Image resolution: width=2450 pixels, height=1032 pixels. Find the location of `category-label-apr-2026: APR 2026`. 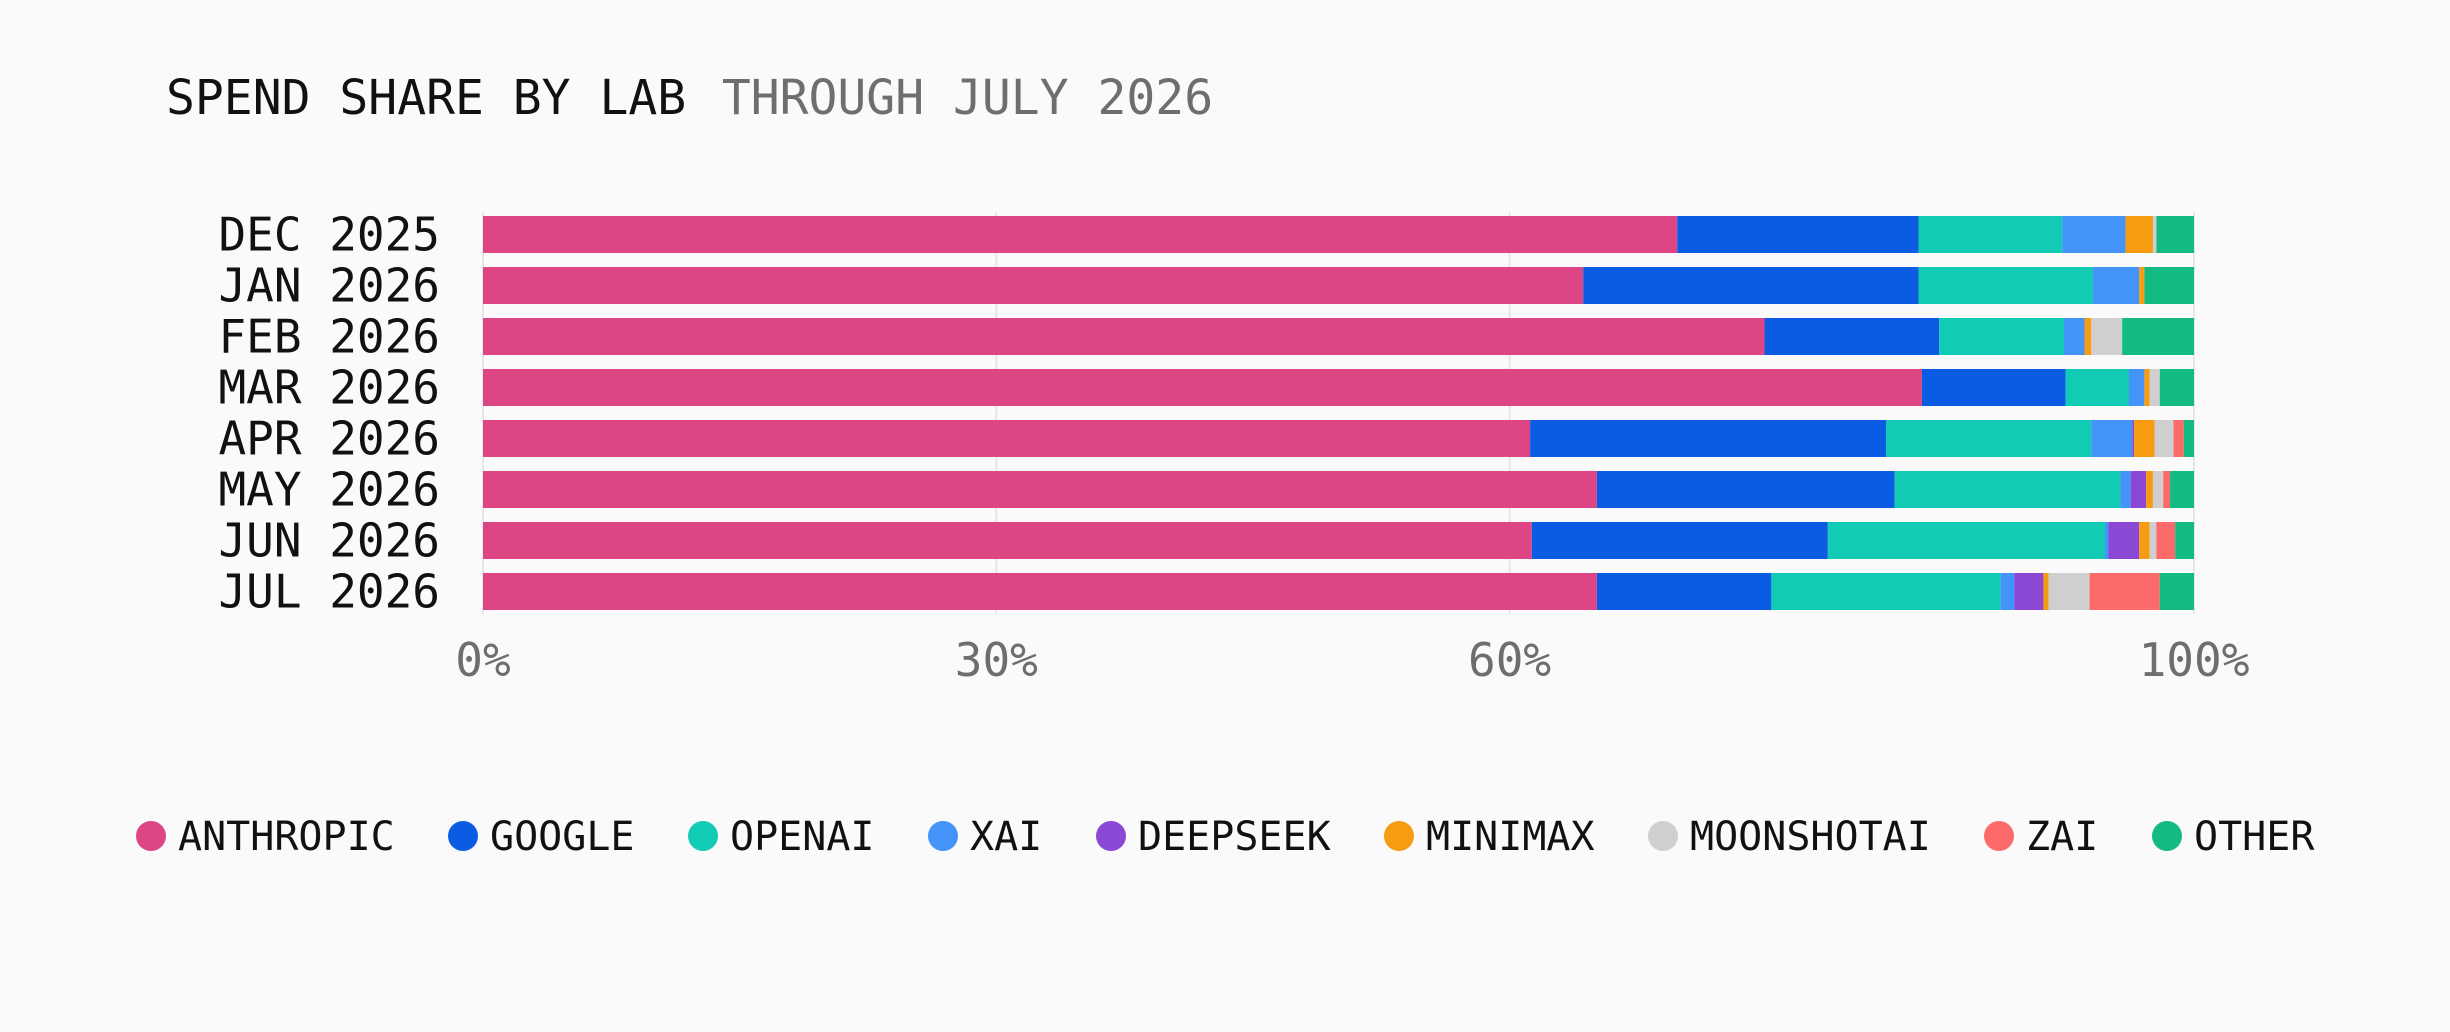

category-label-apr-2026: APR 2026 is located at coordinates (329, 439).